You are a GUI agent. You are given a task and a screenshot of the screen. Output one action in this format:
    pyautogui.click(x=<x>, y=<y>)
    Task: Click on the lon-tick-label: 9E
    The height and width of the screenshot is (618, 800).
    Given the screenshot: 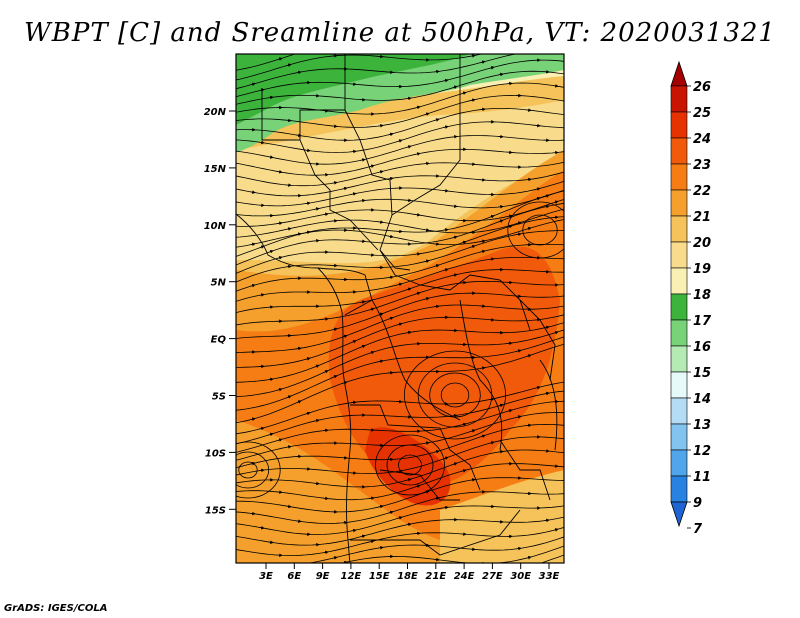 What is the action you would take?
    pyautogui.click(x=323, y=576)
    